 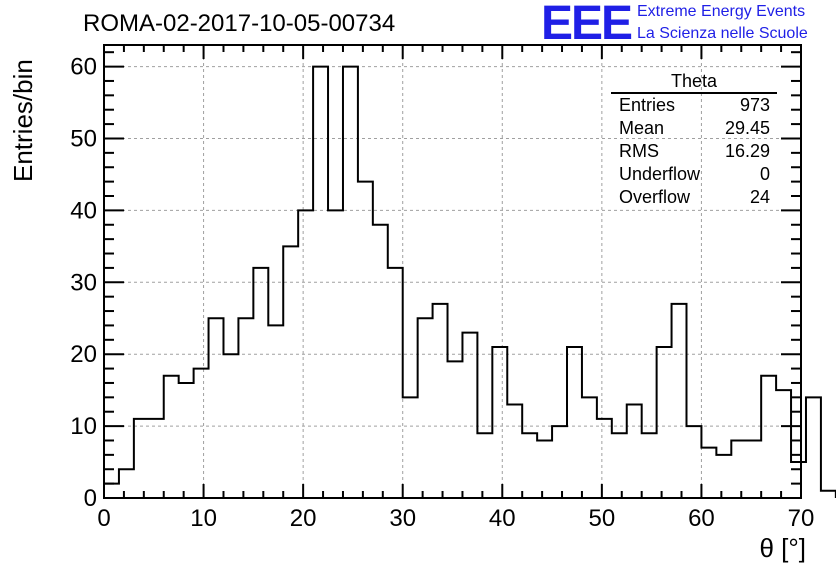 I want to click on stats-label: RMS, so click(x=639, y=151).